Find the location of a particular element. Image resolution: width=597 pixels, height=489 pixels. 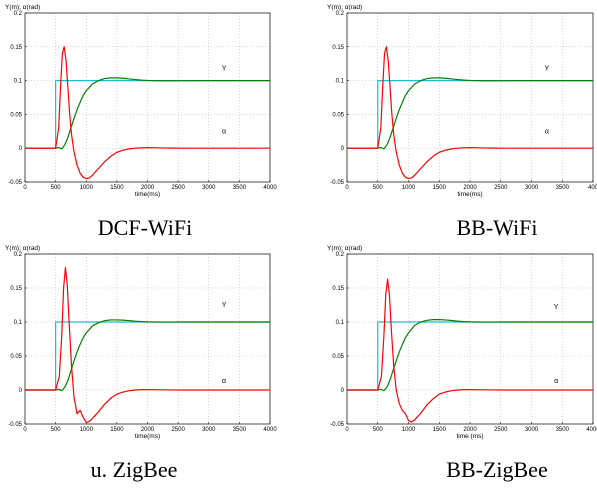

bb-zigbee-ytick-label: 0 is located at coordinates (343, 391).